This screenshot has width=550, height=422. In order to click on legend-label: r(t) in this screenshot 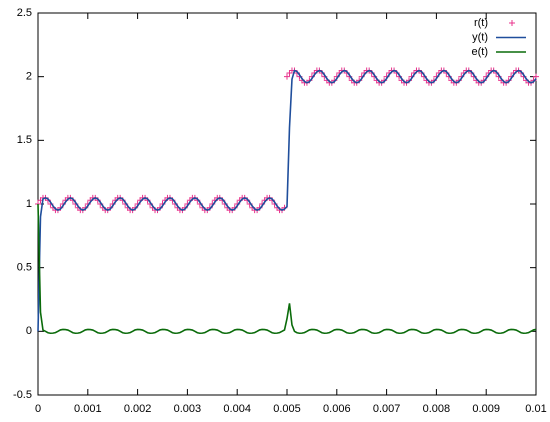, I will do `click(481, 23)`.